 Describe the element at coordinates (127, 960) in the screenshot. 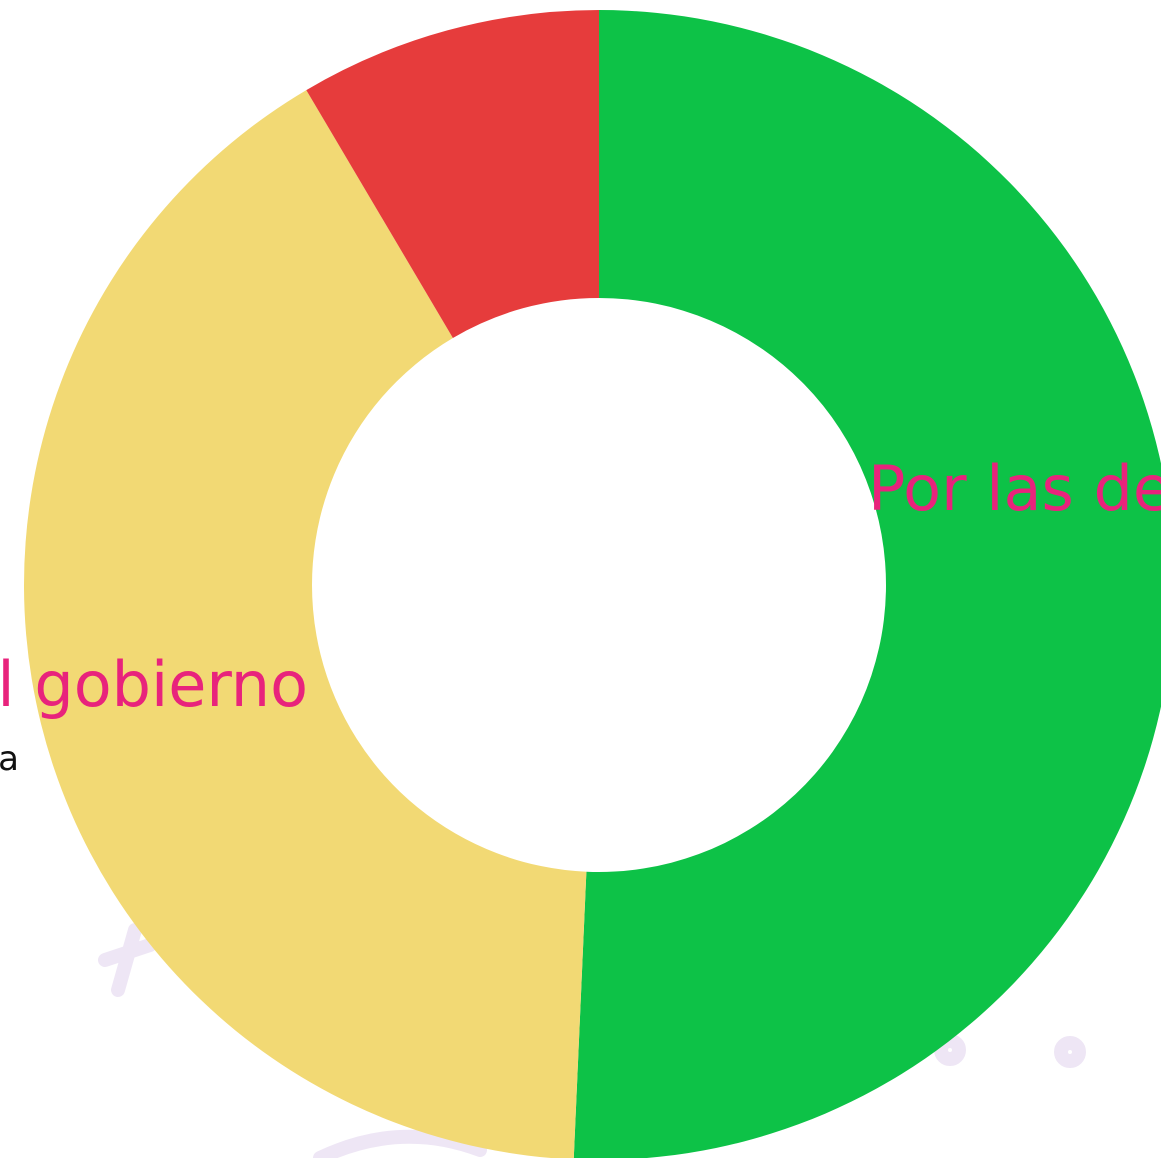

I see `watermark-cross` at that location.